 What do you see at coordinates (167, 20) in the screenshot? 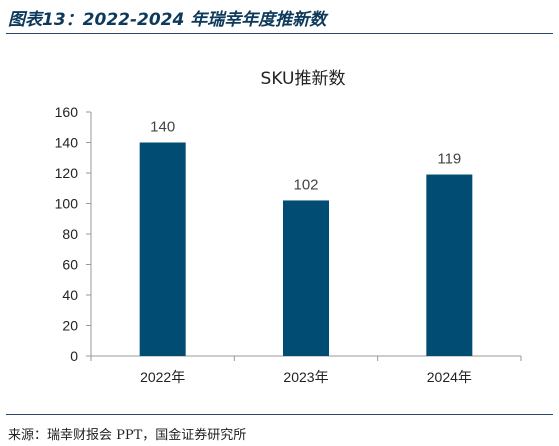
I see `figure-title: 图表13：2022-2024 年瑞幸年度推新数` at bounding box center [167, 20].